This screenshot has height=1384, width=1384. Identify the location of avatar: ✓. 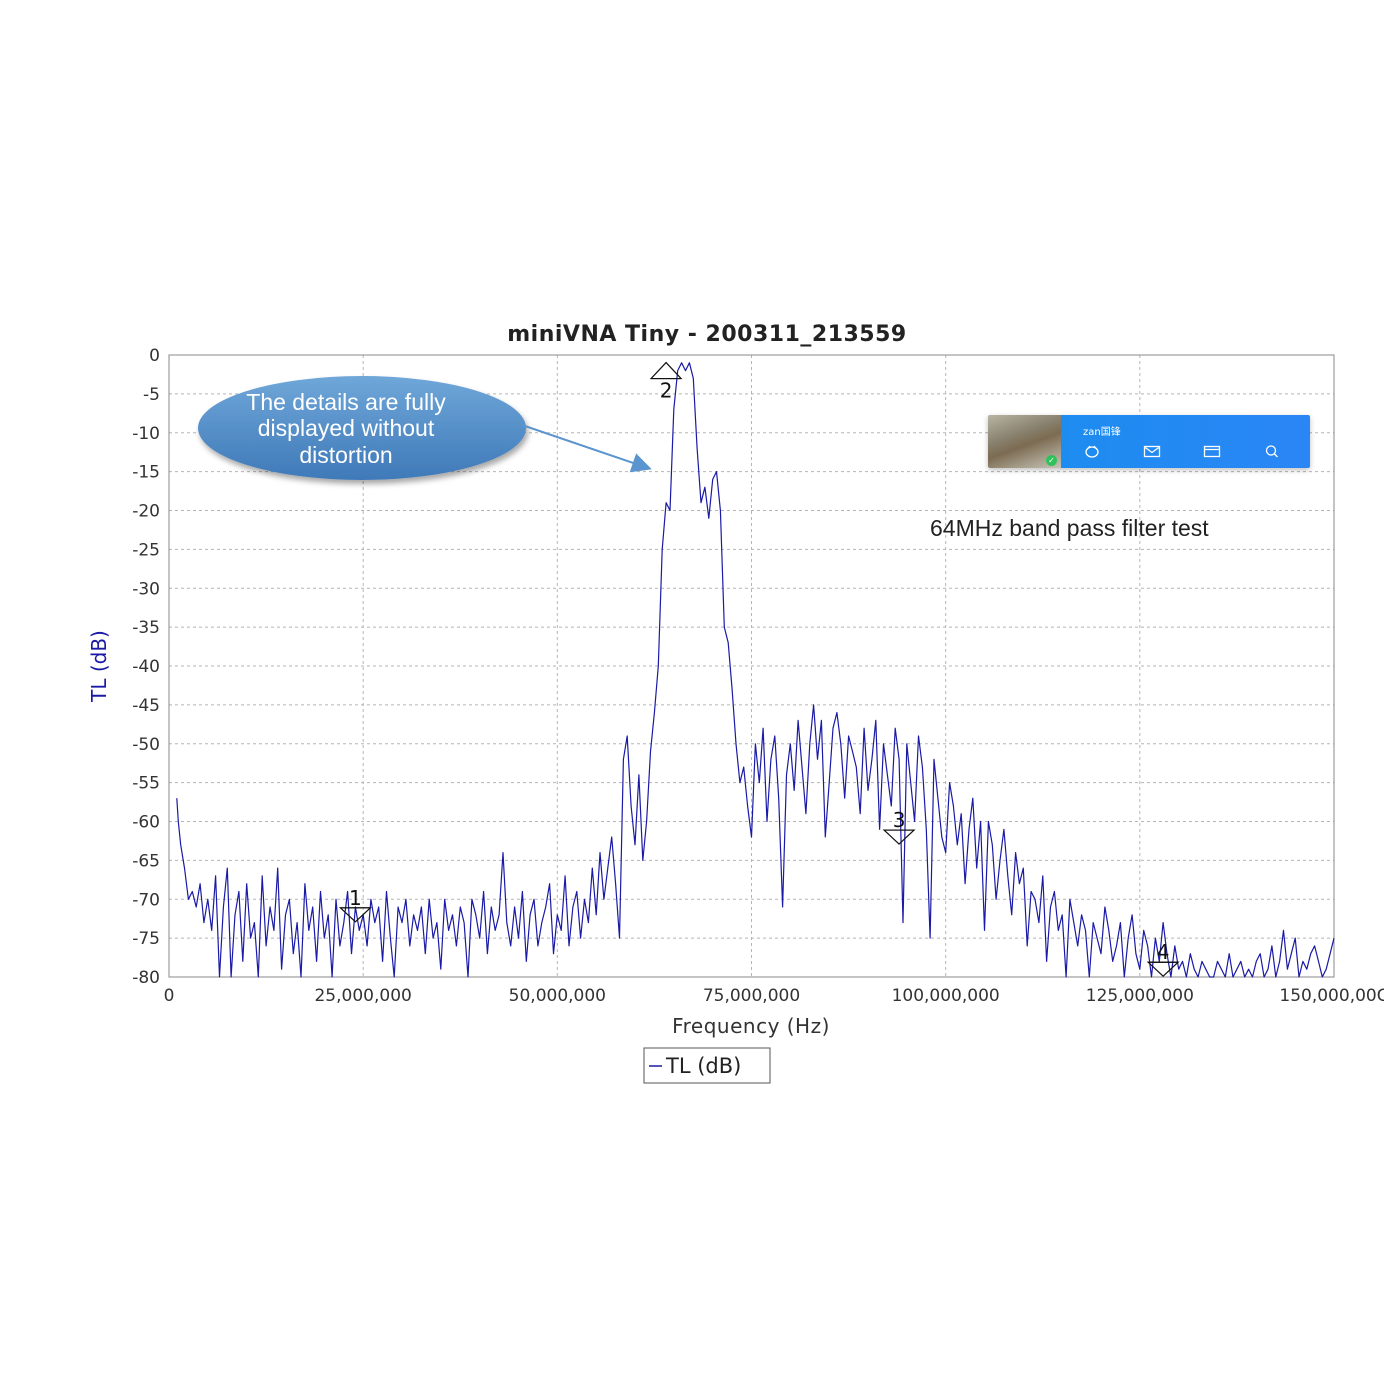
(1024, 441).